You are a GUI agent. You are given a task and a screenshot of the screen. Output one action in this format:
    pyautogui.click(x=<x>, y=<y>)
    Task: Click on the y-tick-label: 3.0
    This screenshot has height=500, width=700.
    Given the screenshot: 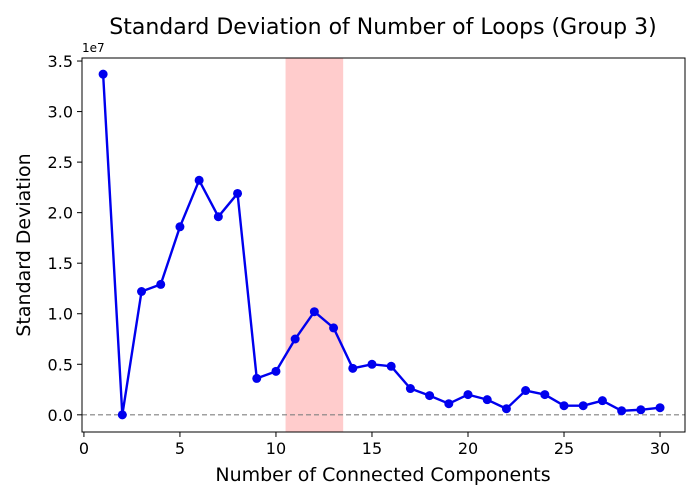 What is the action you would take?
    pyautogui.click(x=60, y=112)
    